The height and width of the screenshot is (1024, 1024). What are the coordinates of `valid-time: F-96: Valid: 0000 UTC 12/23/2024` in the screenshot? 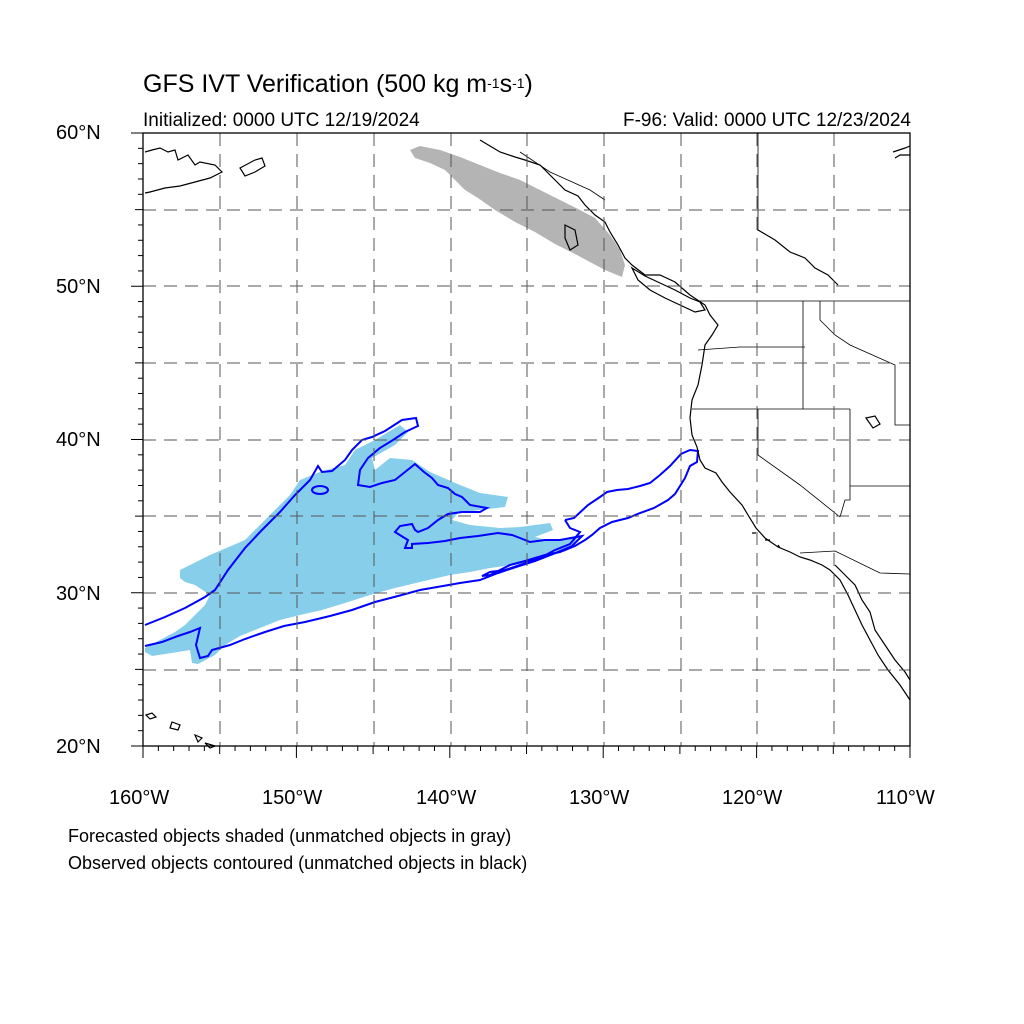 It's located at (767, 120).